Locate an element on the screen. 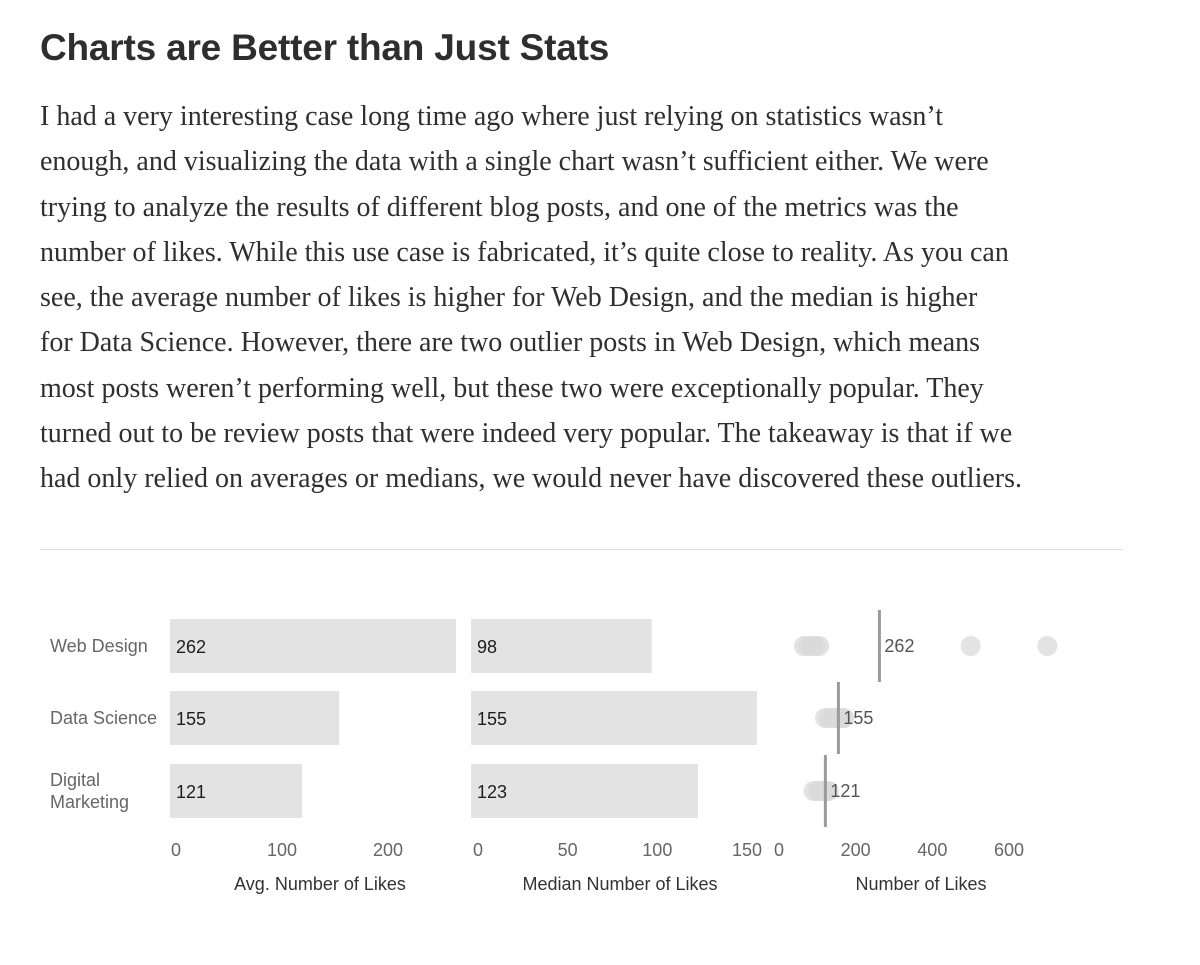 The image size is (1200, 965). x-axis-label: Median Number of Likes is located at coordinates (619, 884).